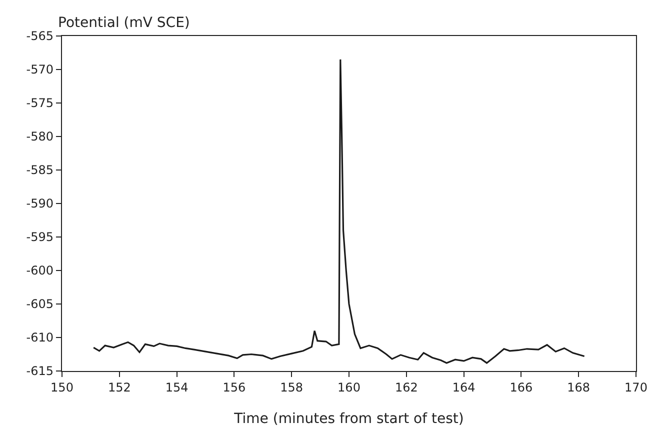  Describe the element at coordinates (119, 387) in the screenshot. I see `x-tick-label: 152` at that location.